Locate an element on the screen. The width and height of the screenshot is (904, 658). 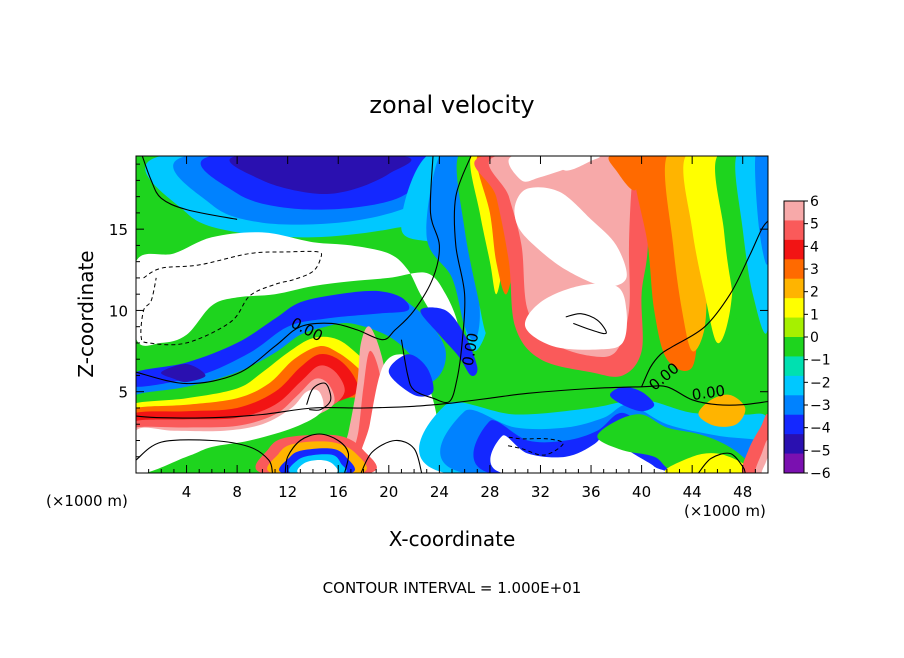
colorbar-label-1: 5 is located at coordinates (814, 225).